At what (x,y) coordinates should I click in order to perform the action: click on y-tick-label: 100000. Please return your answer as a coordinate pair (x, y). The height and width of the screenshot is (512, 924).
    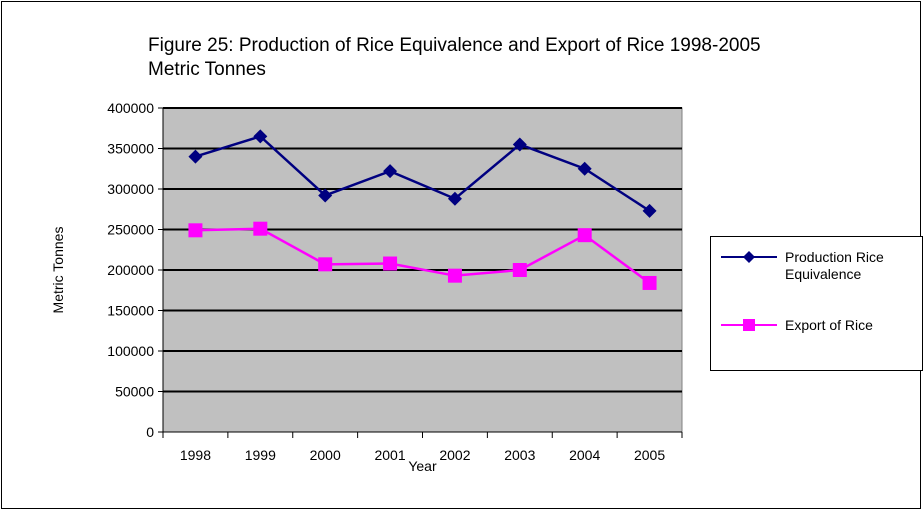
    Looking at the image, I should click on (130, 351).